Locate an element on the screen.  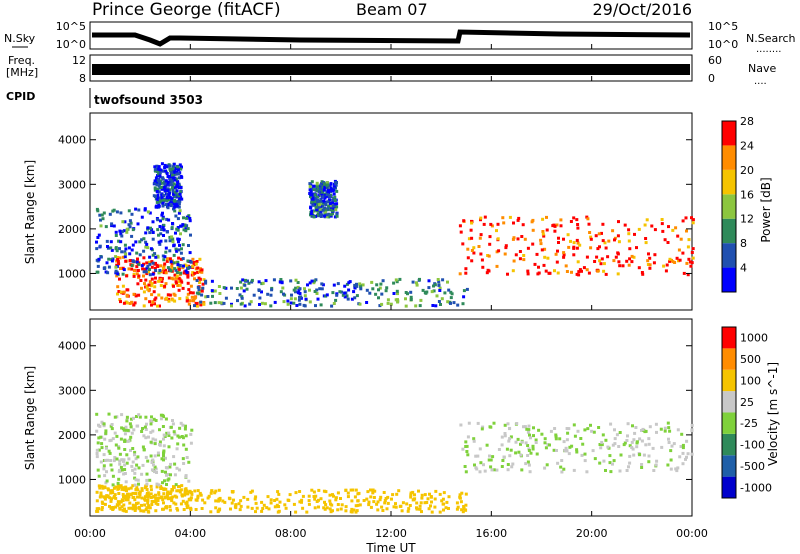
colorbar-swatch is located at coordinates (729, 206).